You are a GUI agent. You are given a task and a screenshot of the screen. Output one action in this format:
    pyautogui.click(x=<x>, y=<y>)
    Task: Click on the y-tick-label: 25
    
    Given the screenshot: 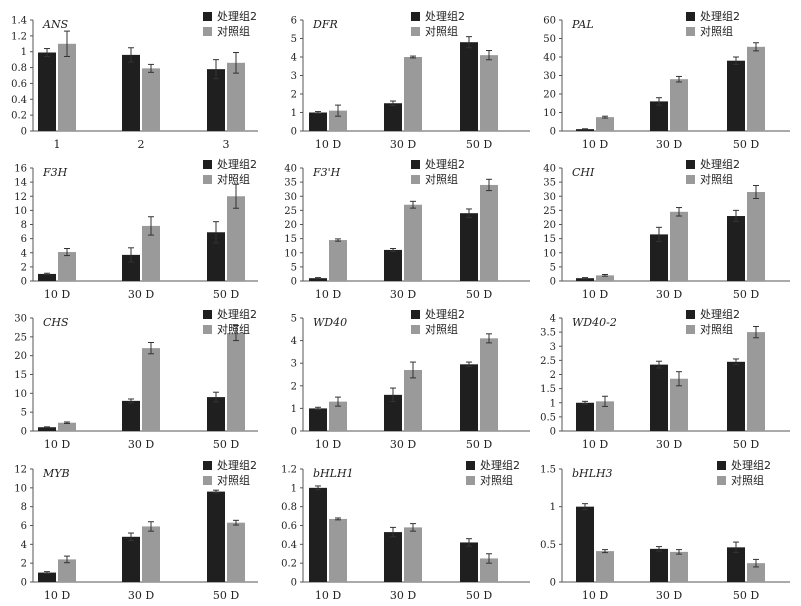 What is the action you would take?
    pyautogui.click(x=20, y=337)
    